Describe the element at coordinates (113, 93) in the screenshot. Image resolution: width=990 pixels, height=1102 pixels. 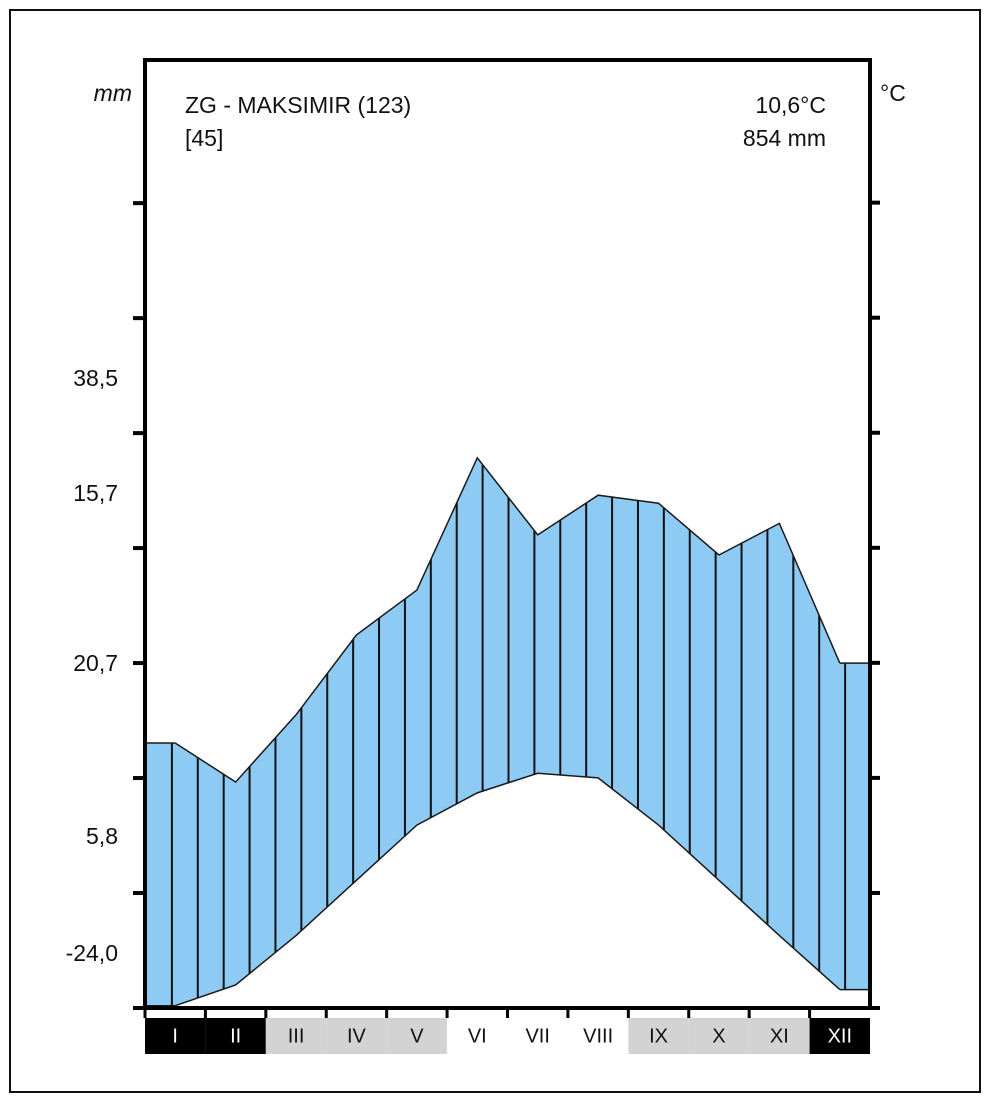
I see `y-axis-label: mm` at that location.